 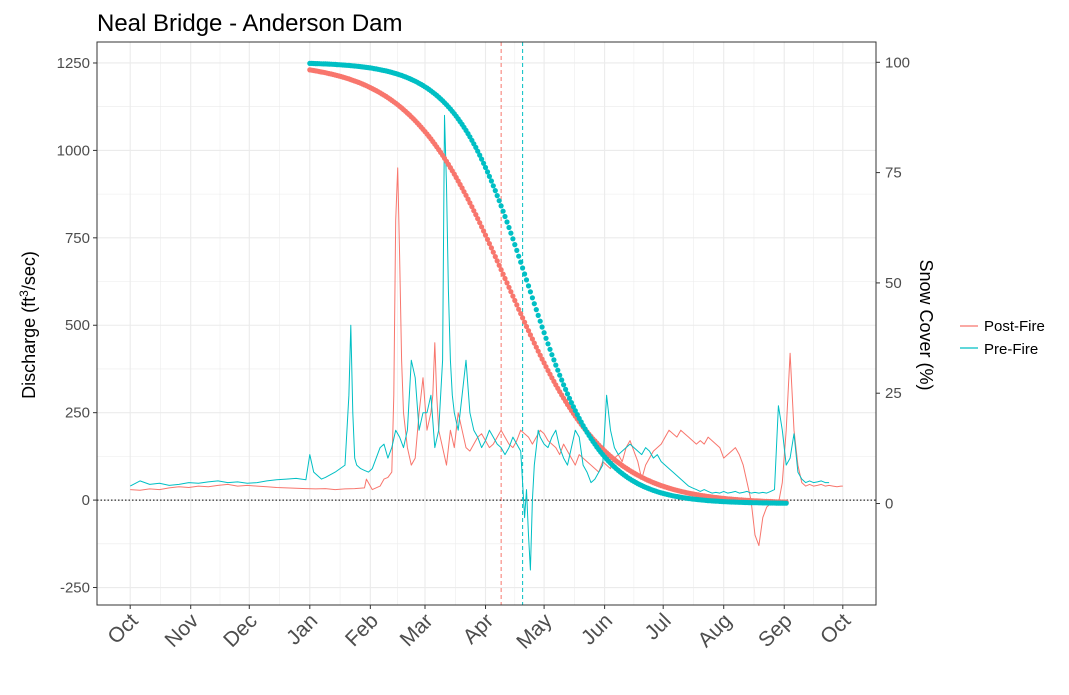 I want to click on y-right-tick-label: 100, so click(x=897, y=62).